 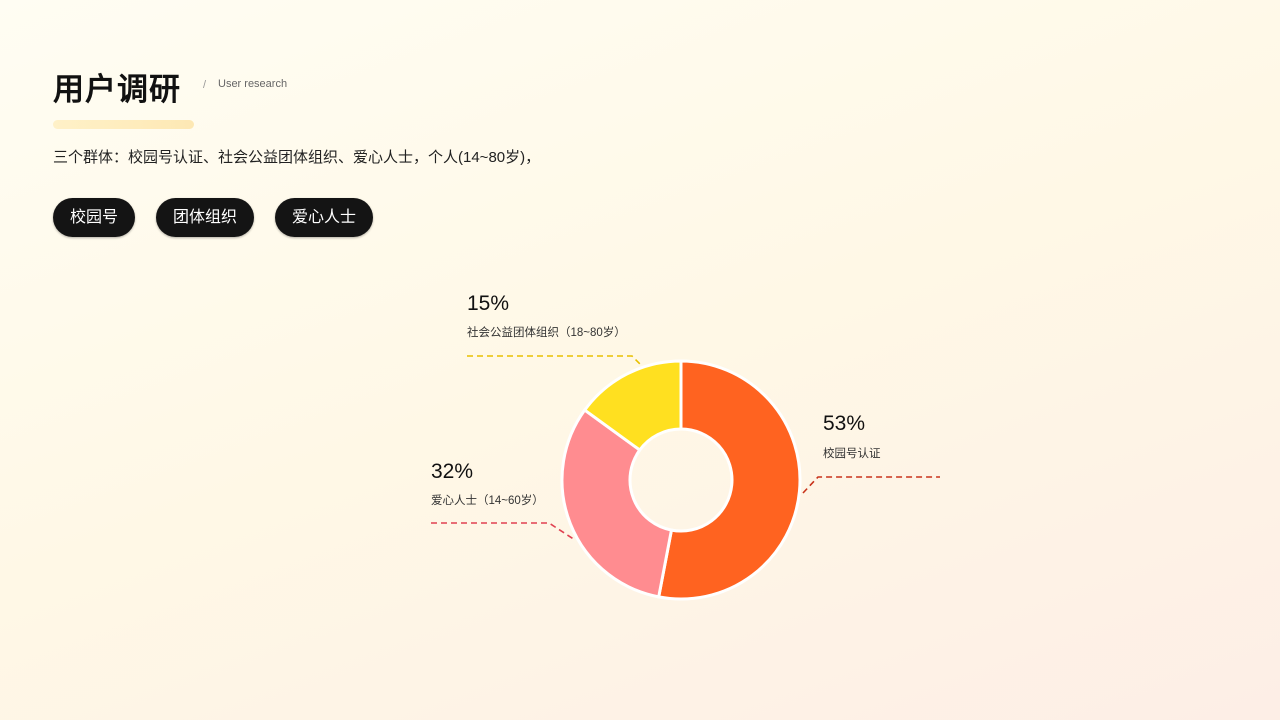 I want to click on data-label-group: 社会公益团体组织（18~80岁）, so click(x=546, y=333).